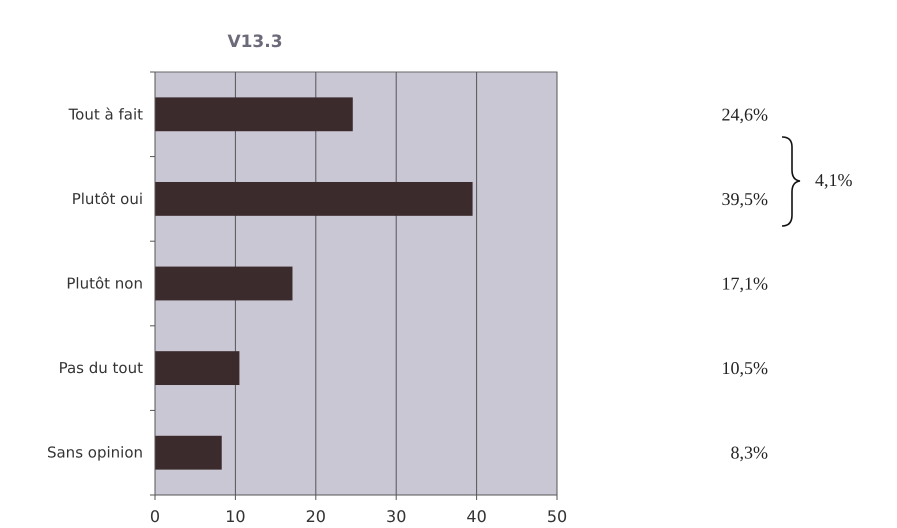 The height and width of the screenshot is (528, 897). What do you see at coordinates (155, 516) in the screenshot?
I see `x-tick-label: 0` at bounding box center [155, 516].